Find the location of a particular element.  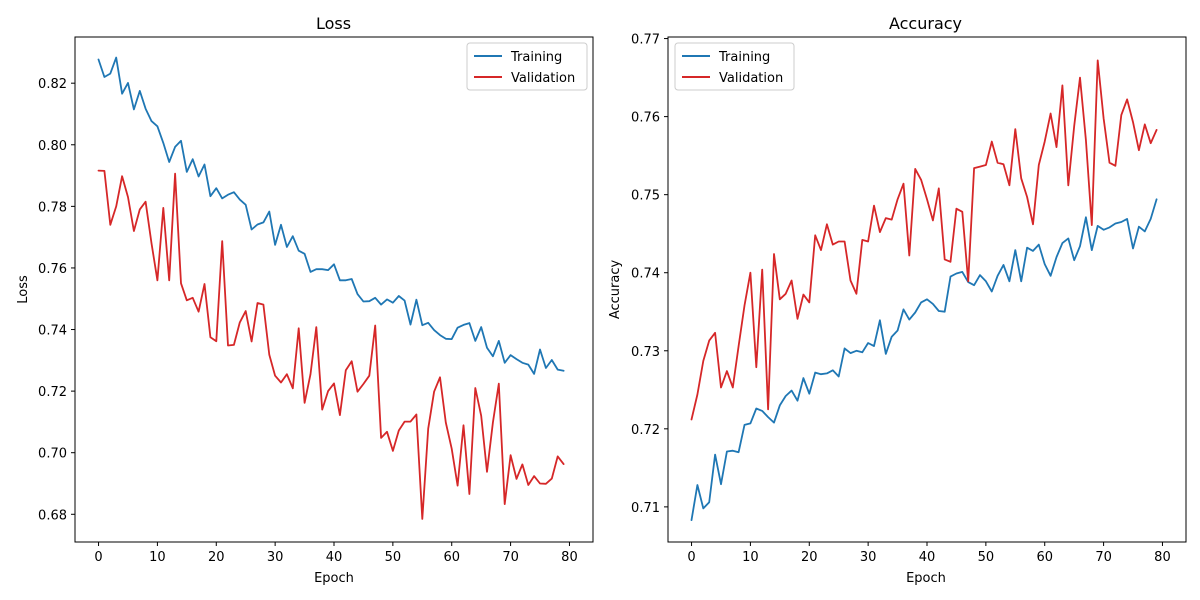

accuracy-y-tick-label: 0.73 is located at coordinates (645, 352).